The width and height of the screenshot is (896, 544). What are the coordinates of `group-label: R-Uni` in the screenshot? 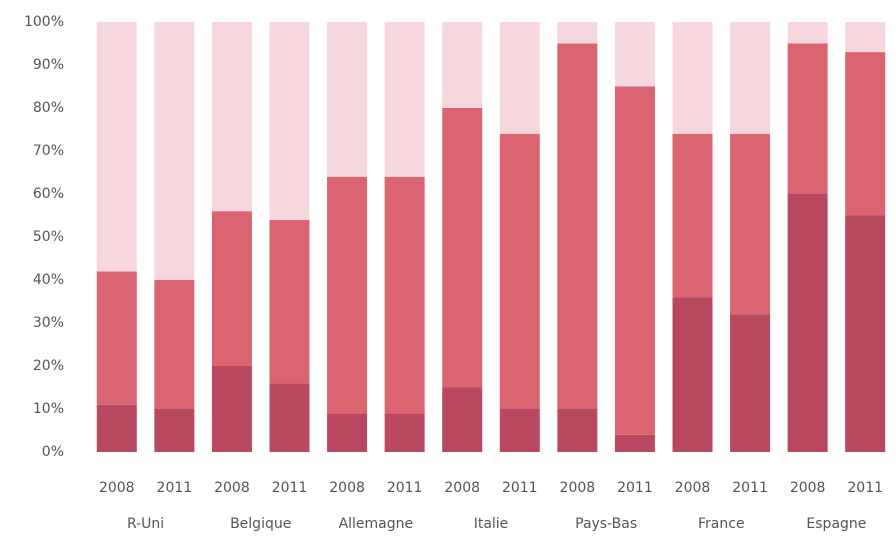 It's located at (145, 524).